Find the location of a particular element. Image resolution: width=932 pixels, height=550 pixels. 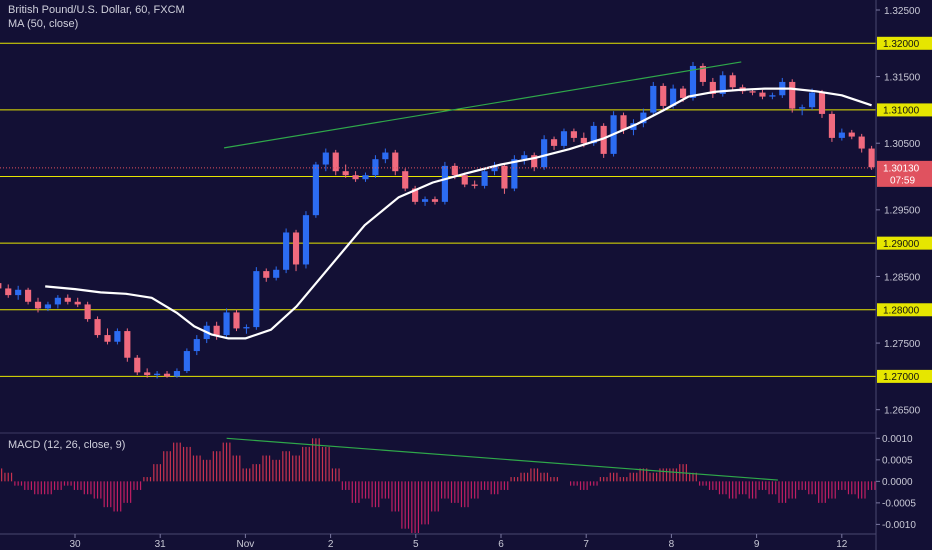

macd-tick-label: 0.0000 is located at coordinates (897, 482).